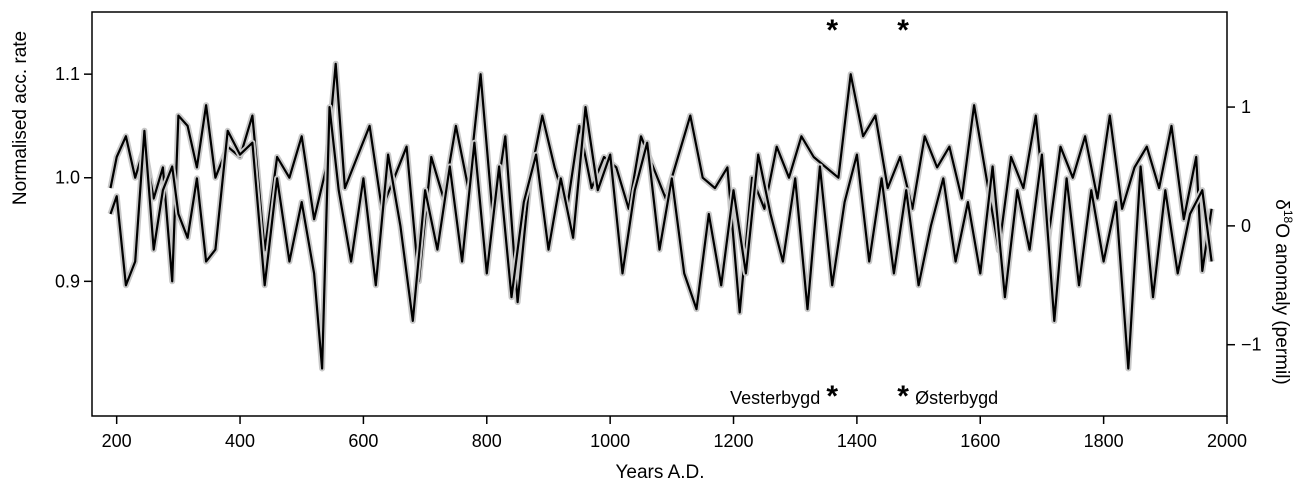 This screenshot has width=1299, height=484. Describe the element at coordinates (240, 441) in the screenshot. I see `x-tick-label: 400` at that location.